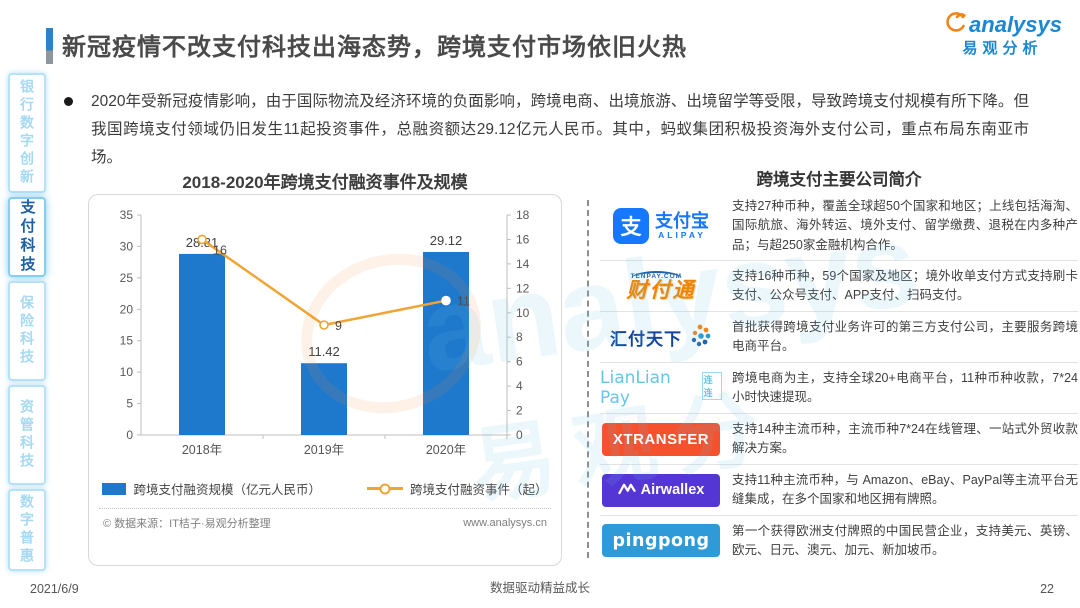 This screenshot has width=1080, height=608. Describe the element at coordinates (682, 235) in the screenshot. I see `alipay-logo-sub: ALIPAY` at that location.